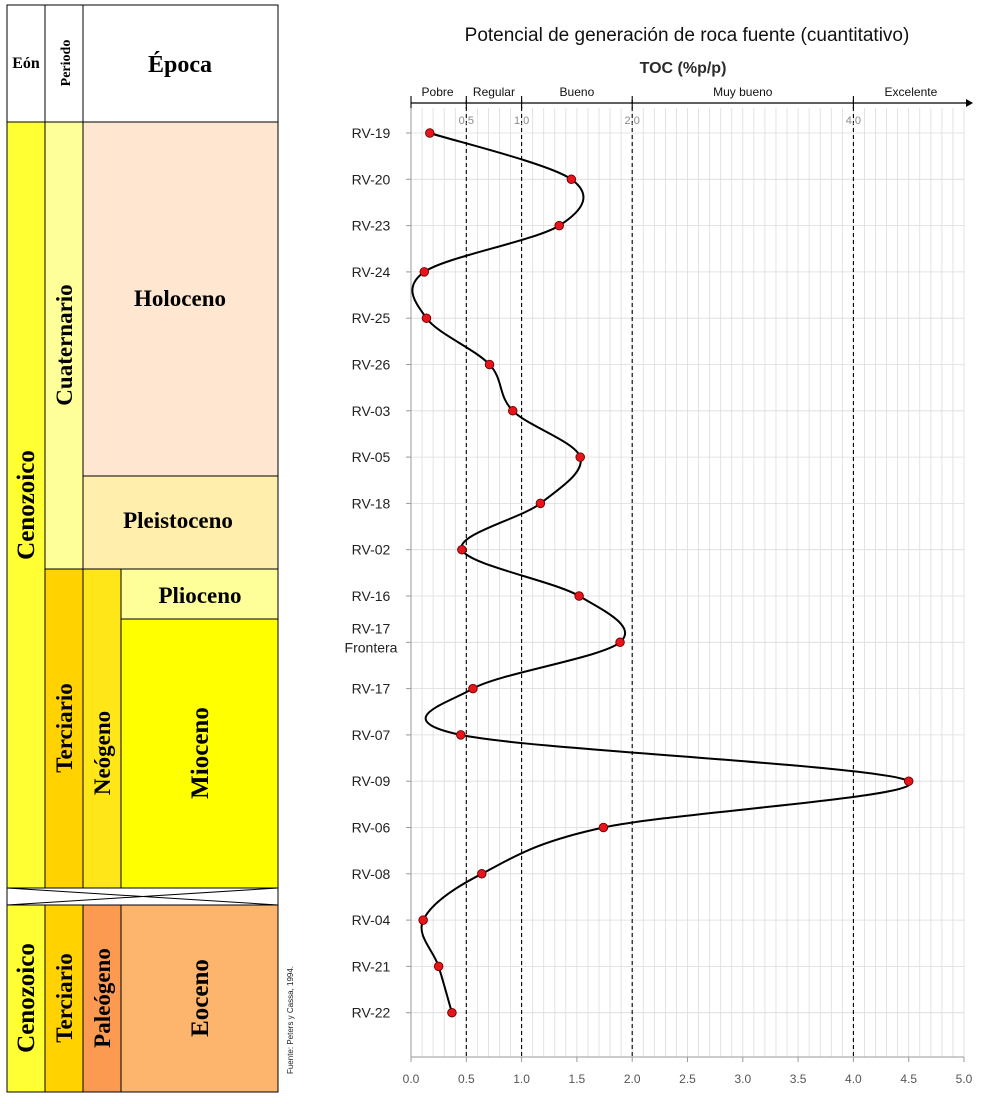  I want to click on subperiod-neogeno-label: Neógeno, so click(102, 753).